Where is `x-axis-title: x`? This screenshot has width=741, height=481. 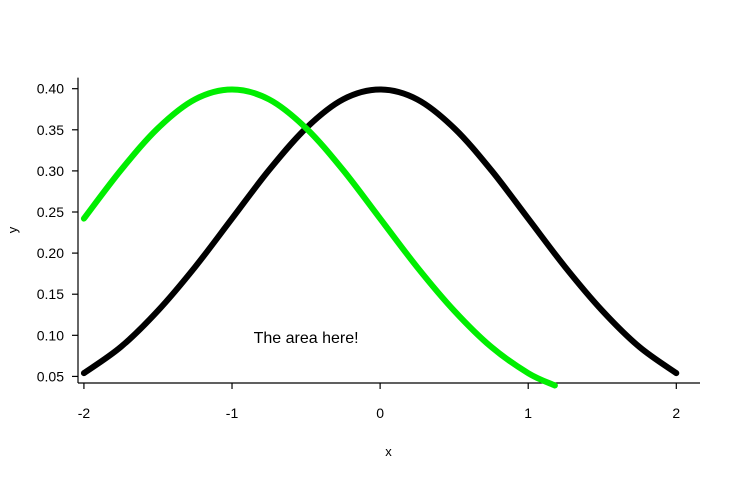 x-axis-title: x is located at coordinates (388, 451).